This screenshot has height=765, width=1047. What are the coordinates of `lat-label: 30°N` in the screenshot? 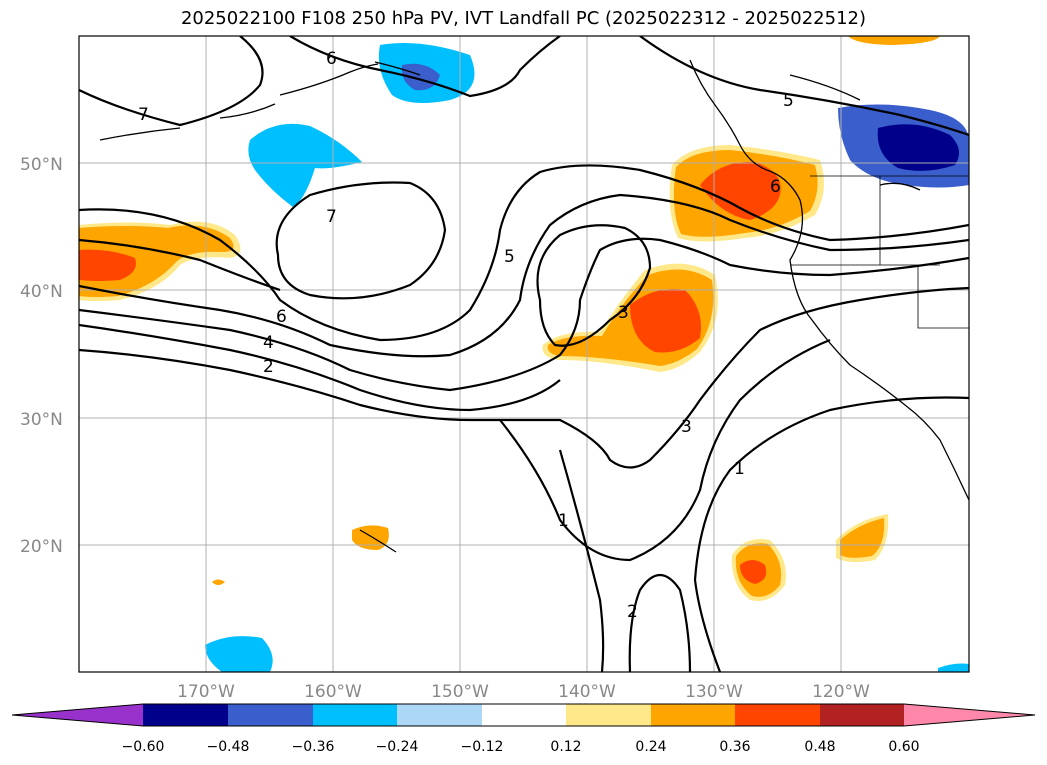 It's located at (41, 420).